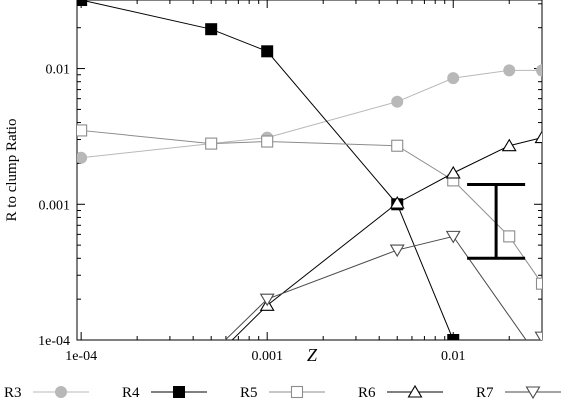 Image resolution: width=567 pixels, height=400 pixels. What do you see at coordinates (518, 392) in the screenshot?
I see `legend-item-r7: R7` at bounding box center [518, 392].